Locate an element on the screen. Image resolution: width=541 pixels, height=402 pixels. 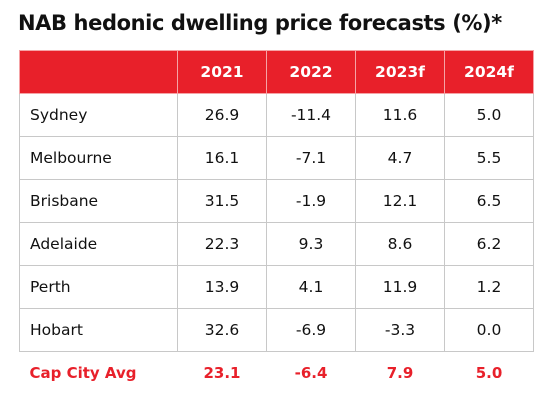
city-name-cell: Brisbane is located at coordinates (98, 201).